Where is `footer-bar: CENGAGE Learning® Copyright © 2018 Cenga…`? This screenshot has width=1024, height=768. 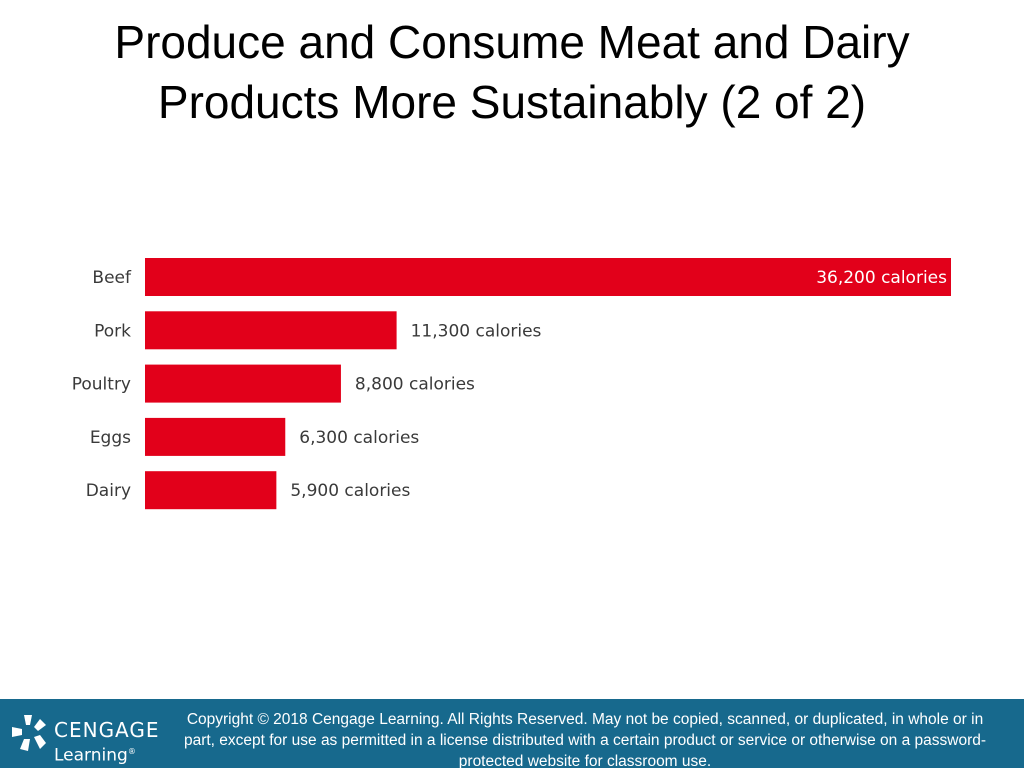
footer-bar: CENGAGE Learning® Copyright © 2018 Cenga… is located at coordinates (512, 733).